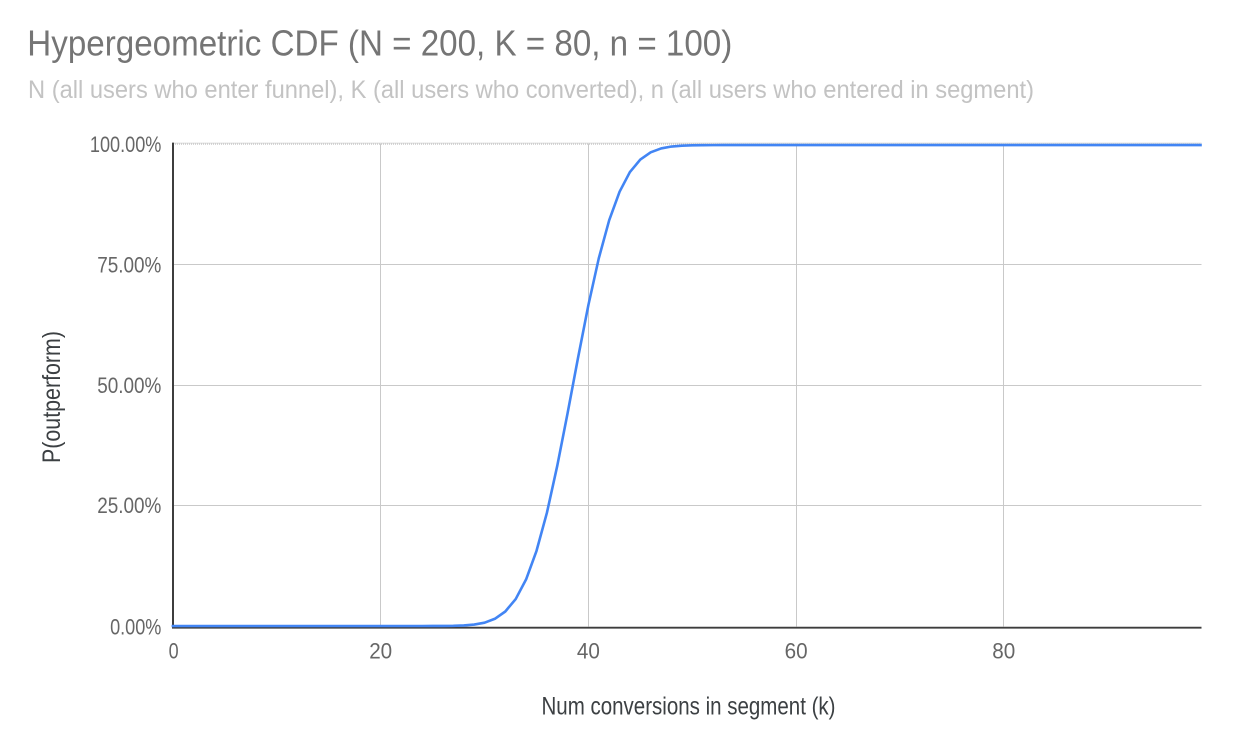  Describe the element at coordinates (689, 707) in the screenshot. I see `svg-text: Num conversions in segment (k)` at that location.